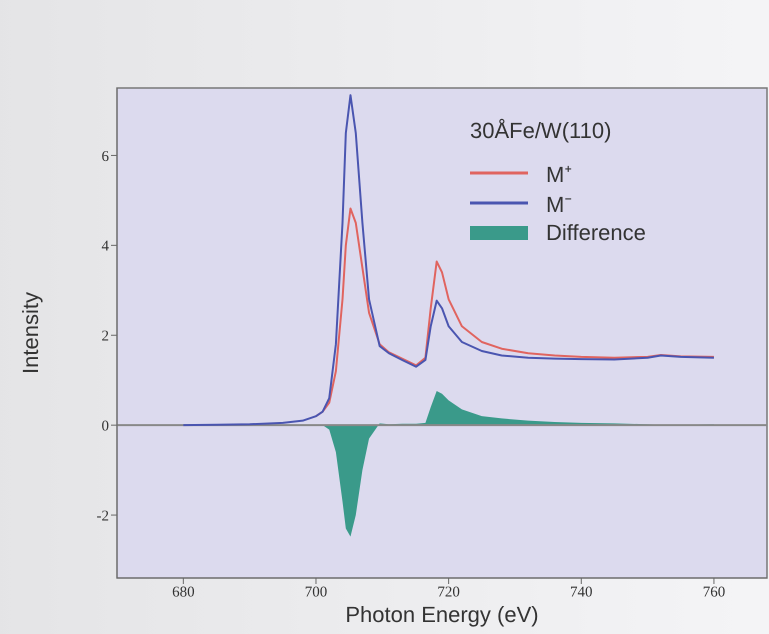 The image size is (769, 634). Describe the element at coordinates (541, 131) in the screenshot. I see `legend-title: 30ÅFe/W(110)` at that location.